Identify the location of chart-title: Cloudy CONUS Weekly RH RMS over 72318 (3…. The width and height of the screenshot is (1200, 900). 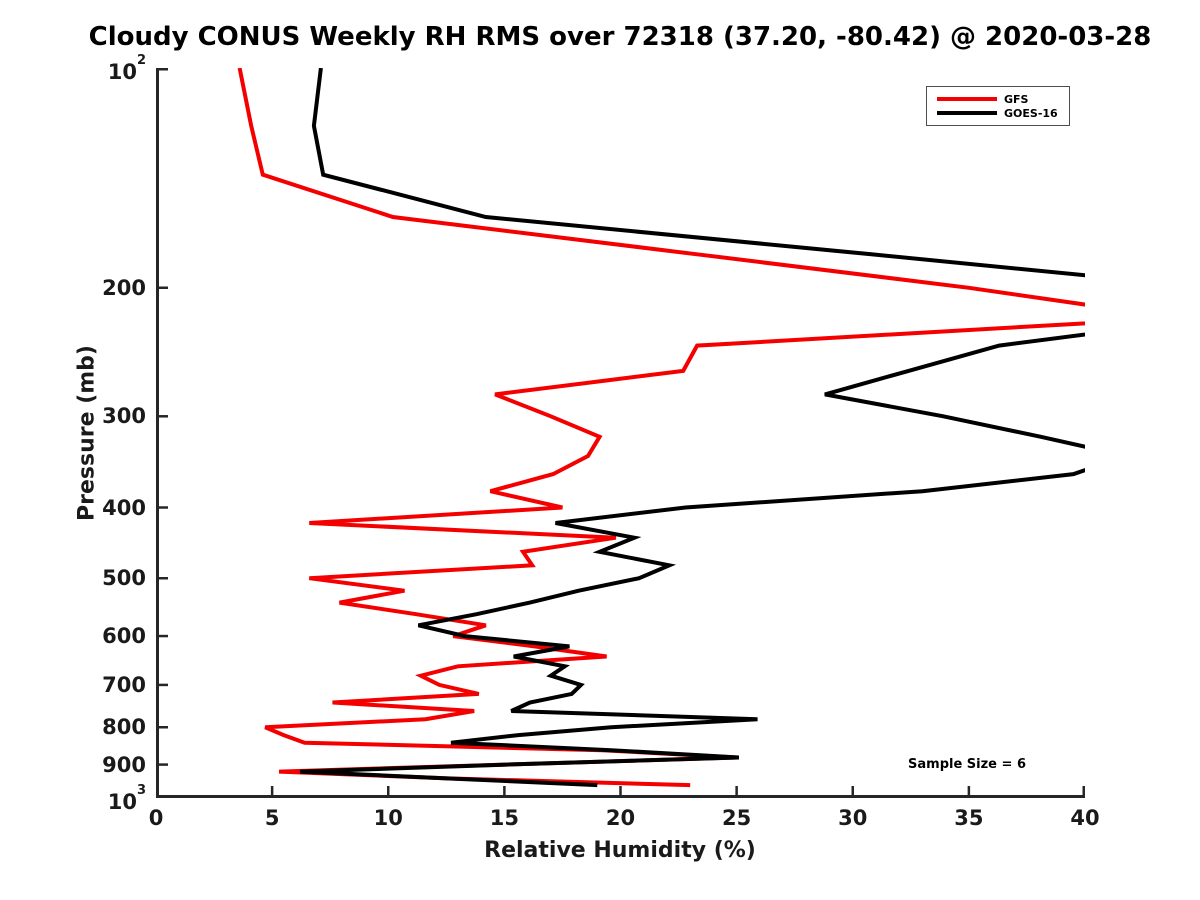
(620, 37).